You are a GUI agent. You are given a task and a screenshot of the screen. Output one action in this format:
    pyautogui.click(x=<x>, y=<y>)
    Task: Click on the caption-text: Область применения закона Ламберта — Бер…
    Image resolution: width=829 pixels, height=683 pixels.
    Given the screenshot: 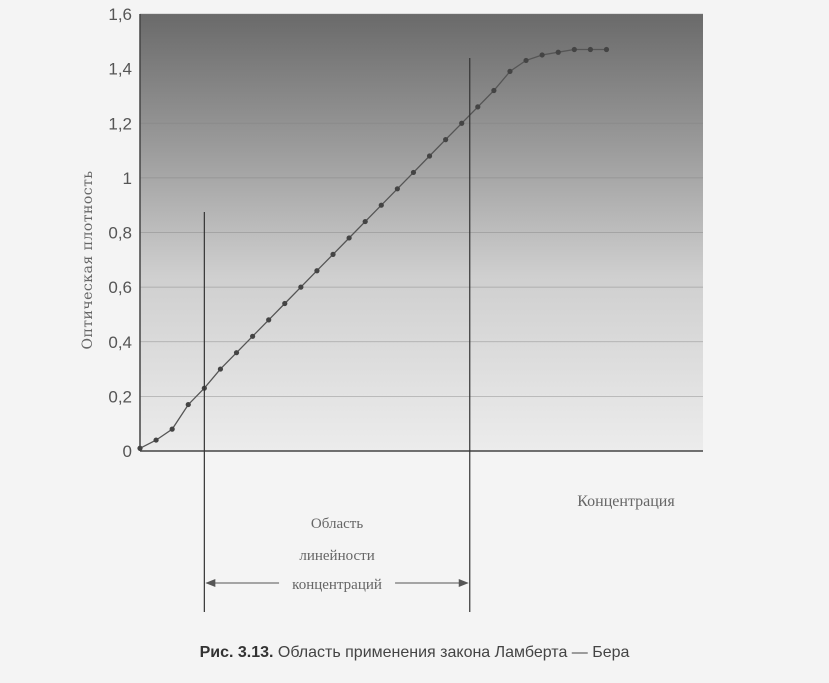 What is the action you would take?
    pyautogui.click(x=451, y=652)
    